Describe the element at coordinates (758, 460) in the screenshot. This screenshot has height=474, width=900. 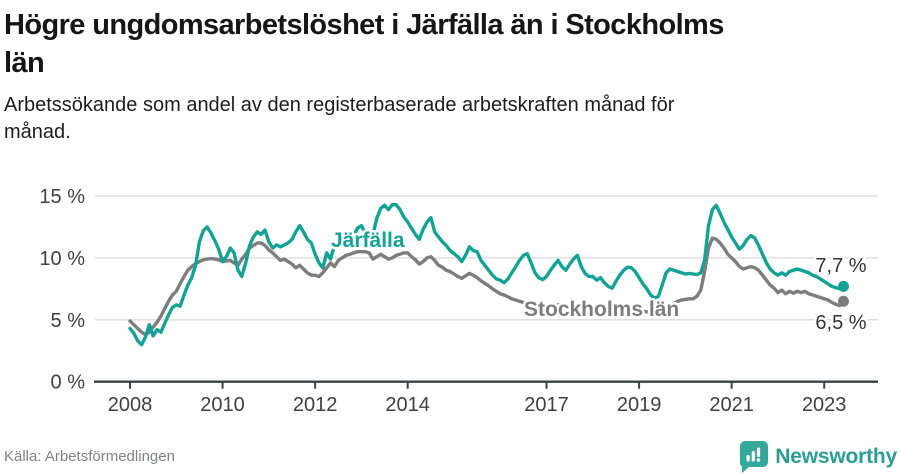
I see `logo-dot` at that location.